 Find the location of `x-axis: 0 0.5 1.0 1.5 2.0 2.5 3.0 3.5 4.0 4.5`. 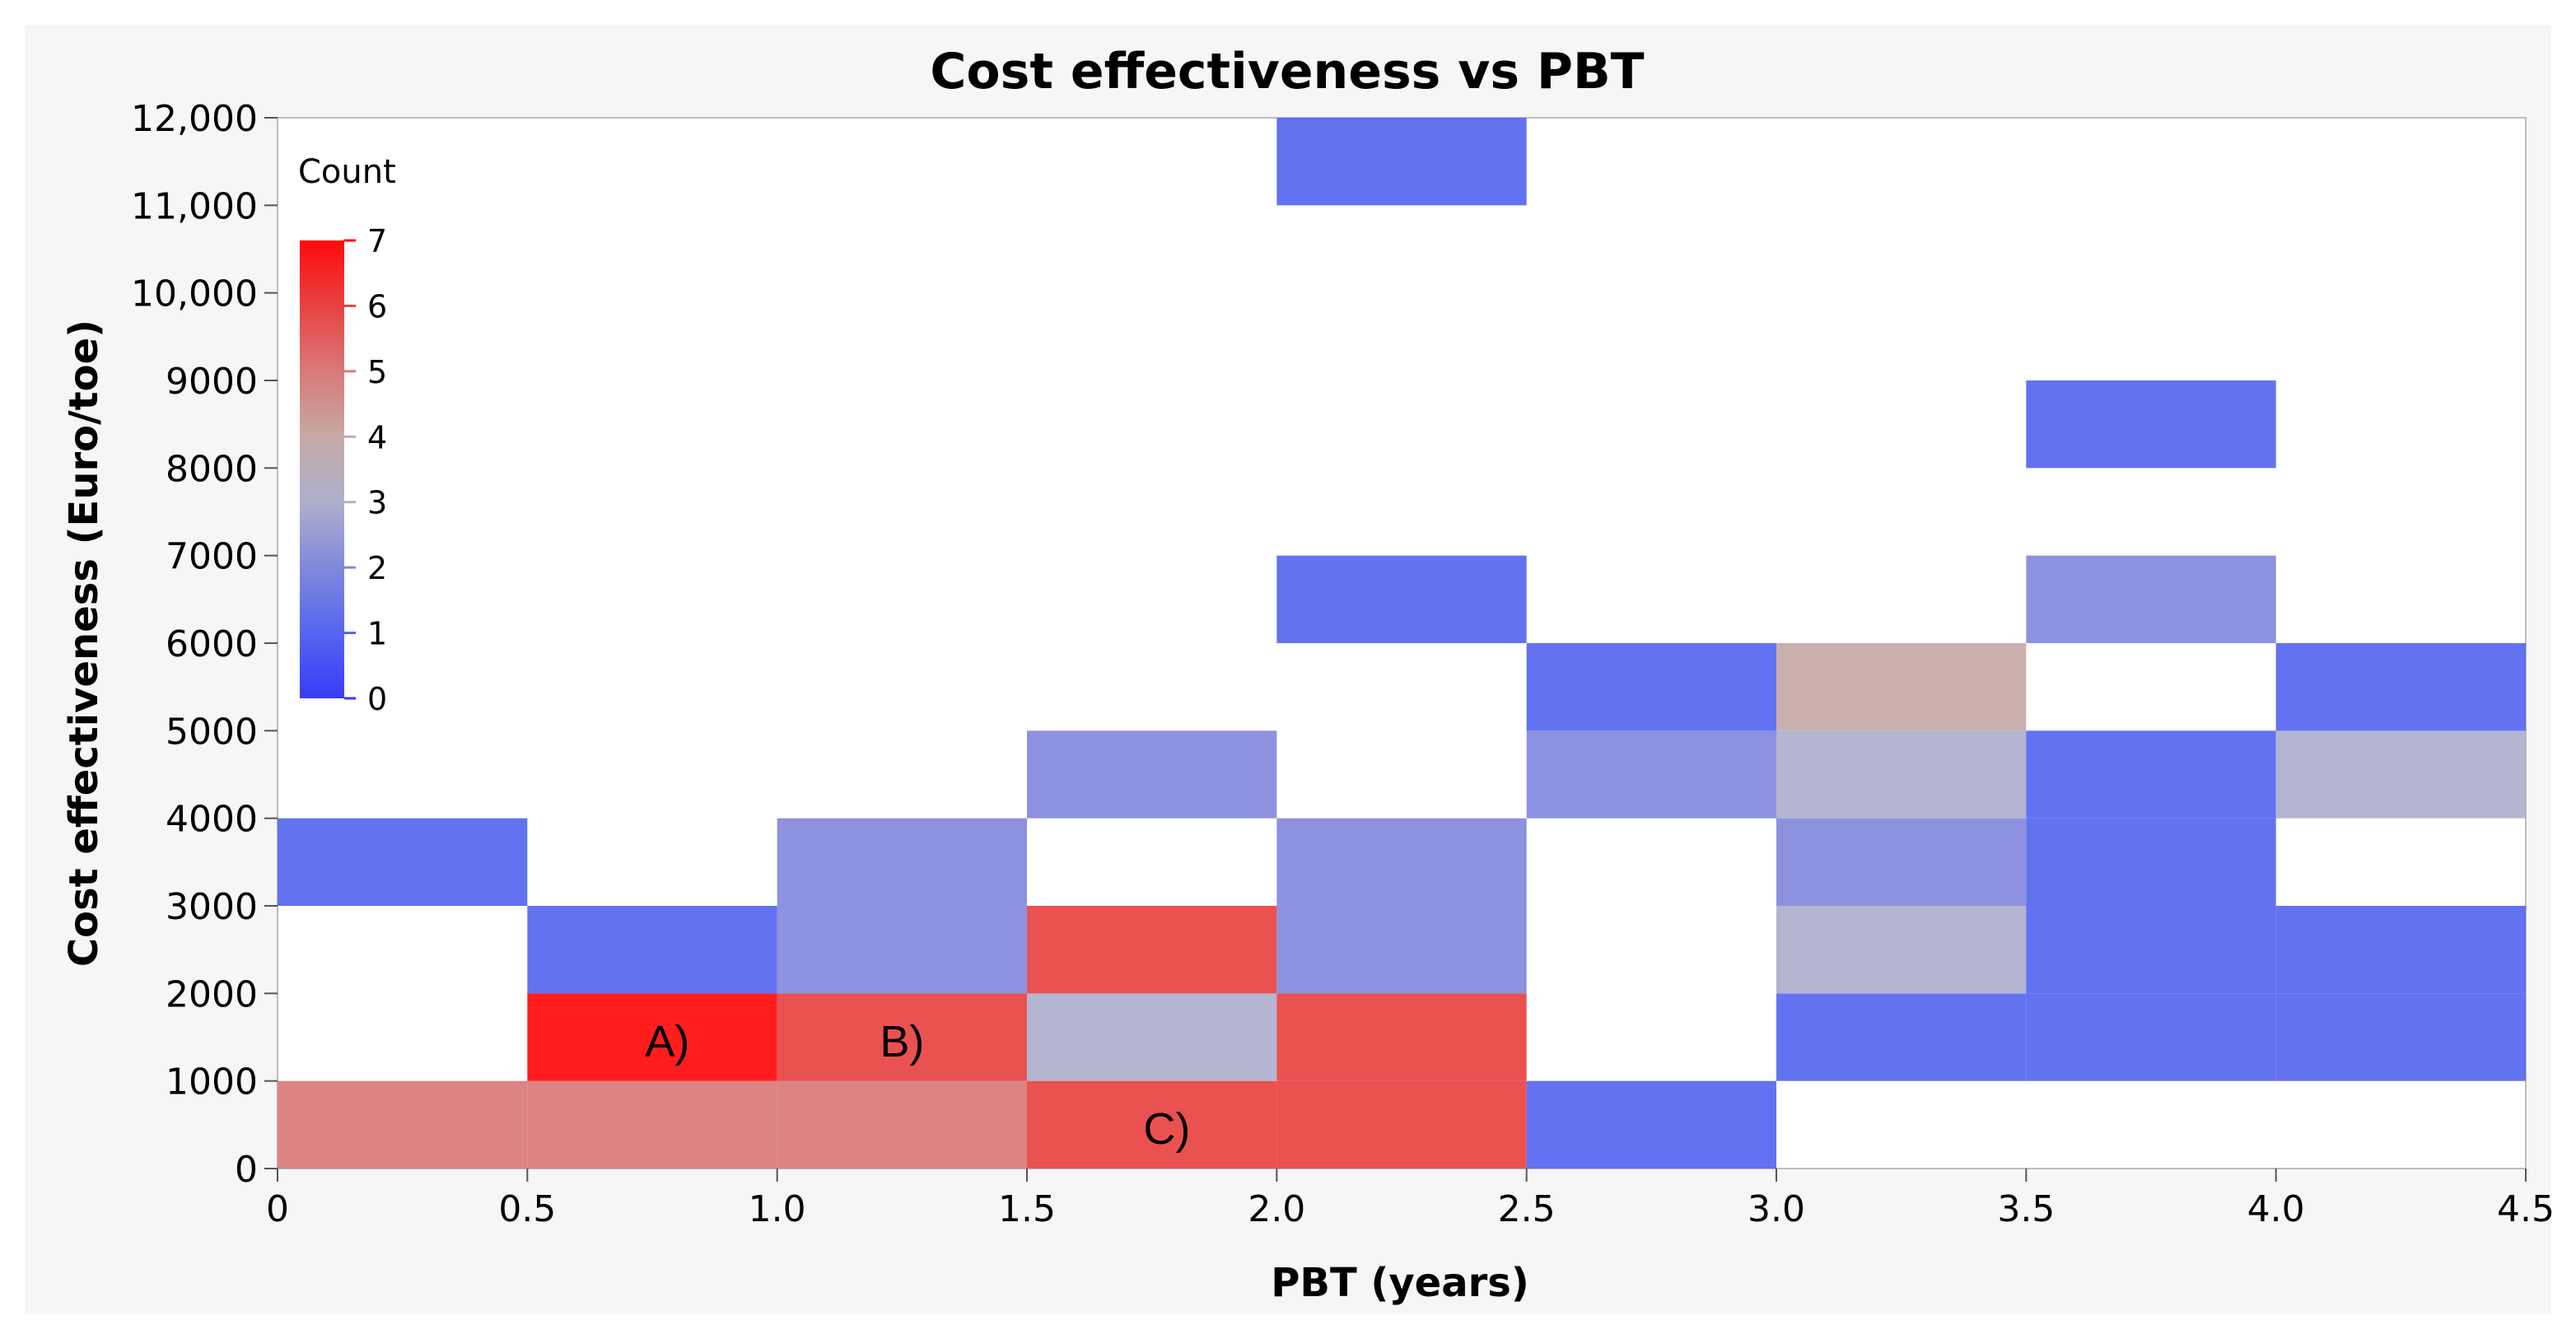

x-axis: 0 0.5 1.0 1.5 2.0 2.5 3.0 3.5 4.0 4.5 is located at coordinates (1410, 1199).